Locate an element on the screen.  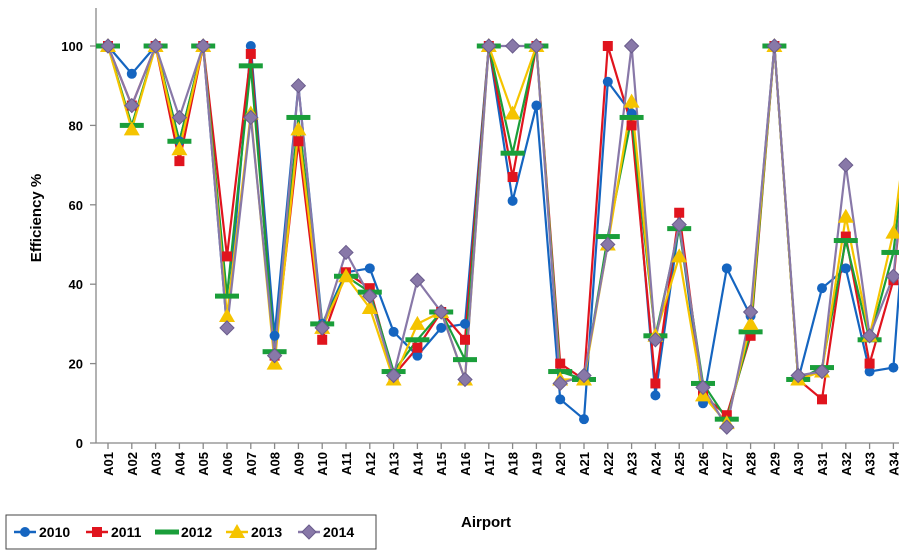
x-tick-label: A32 is located at coordinates (846, 464).